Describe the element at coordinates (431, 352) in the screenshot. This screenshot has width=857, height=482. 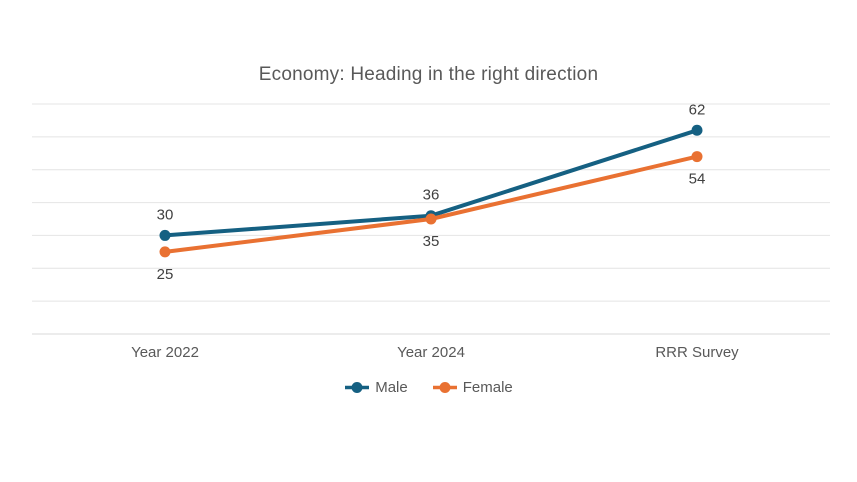
I see `x-axis-label: Year 2024` at that location.